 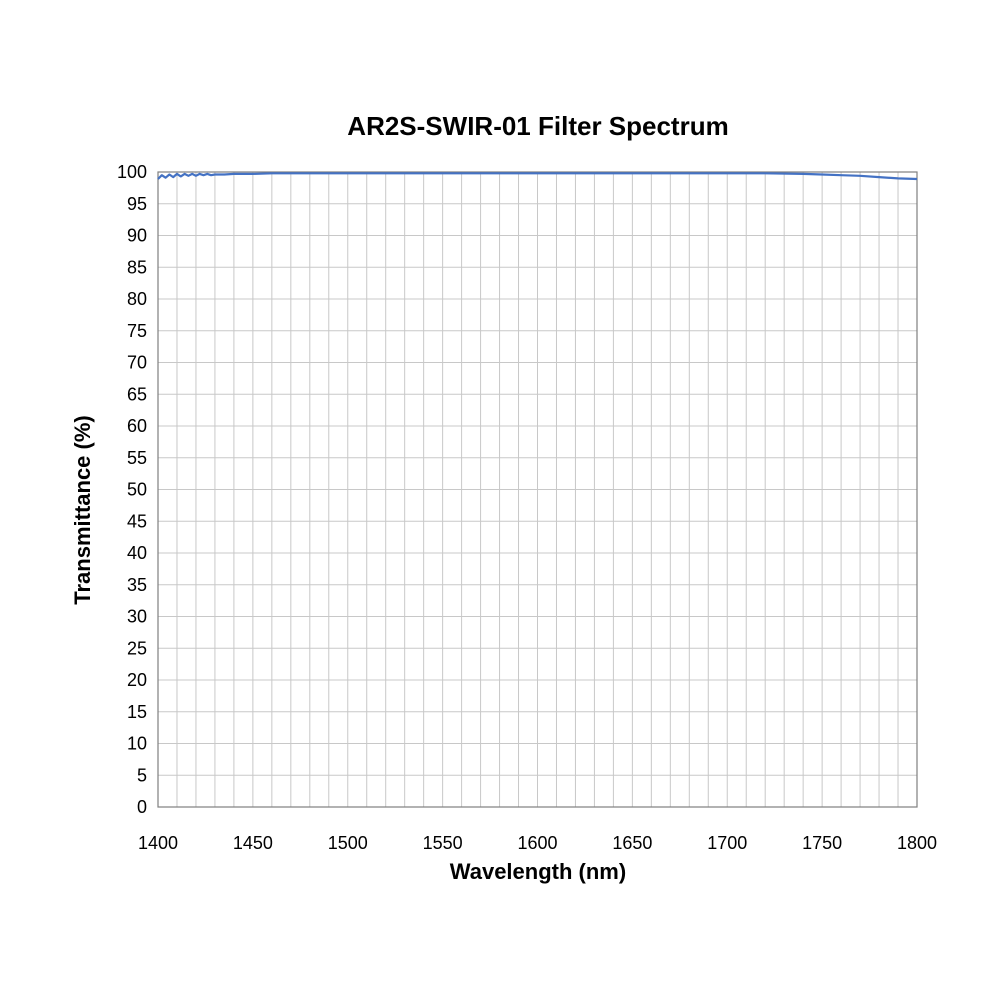 I want to click on y-tick-label: 85, so click(x=137, y=267).